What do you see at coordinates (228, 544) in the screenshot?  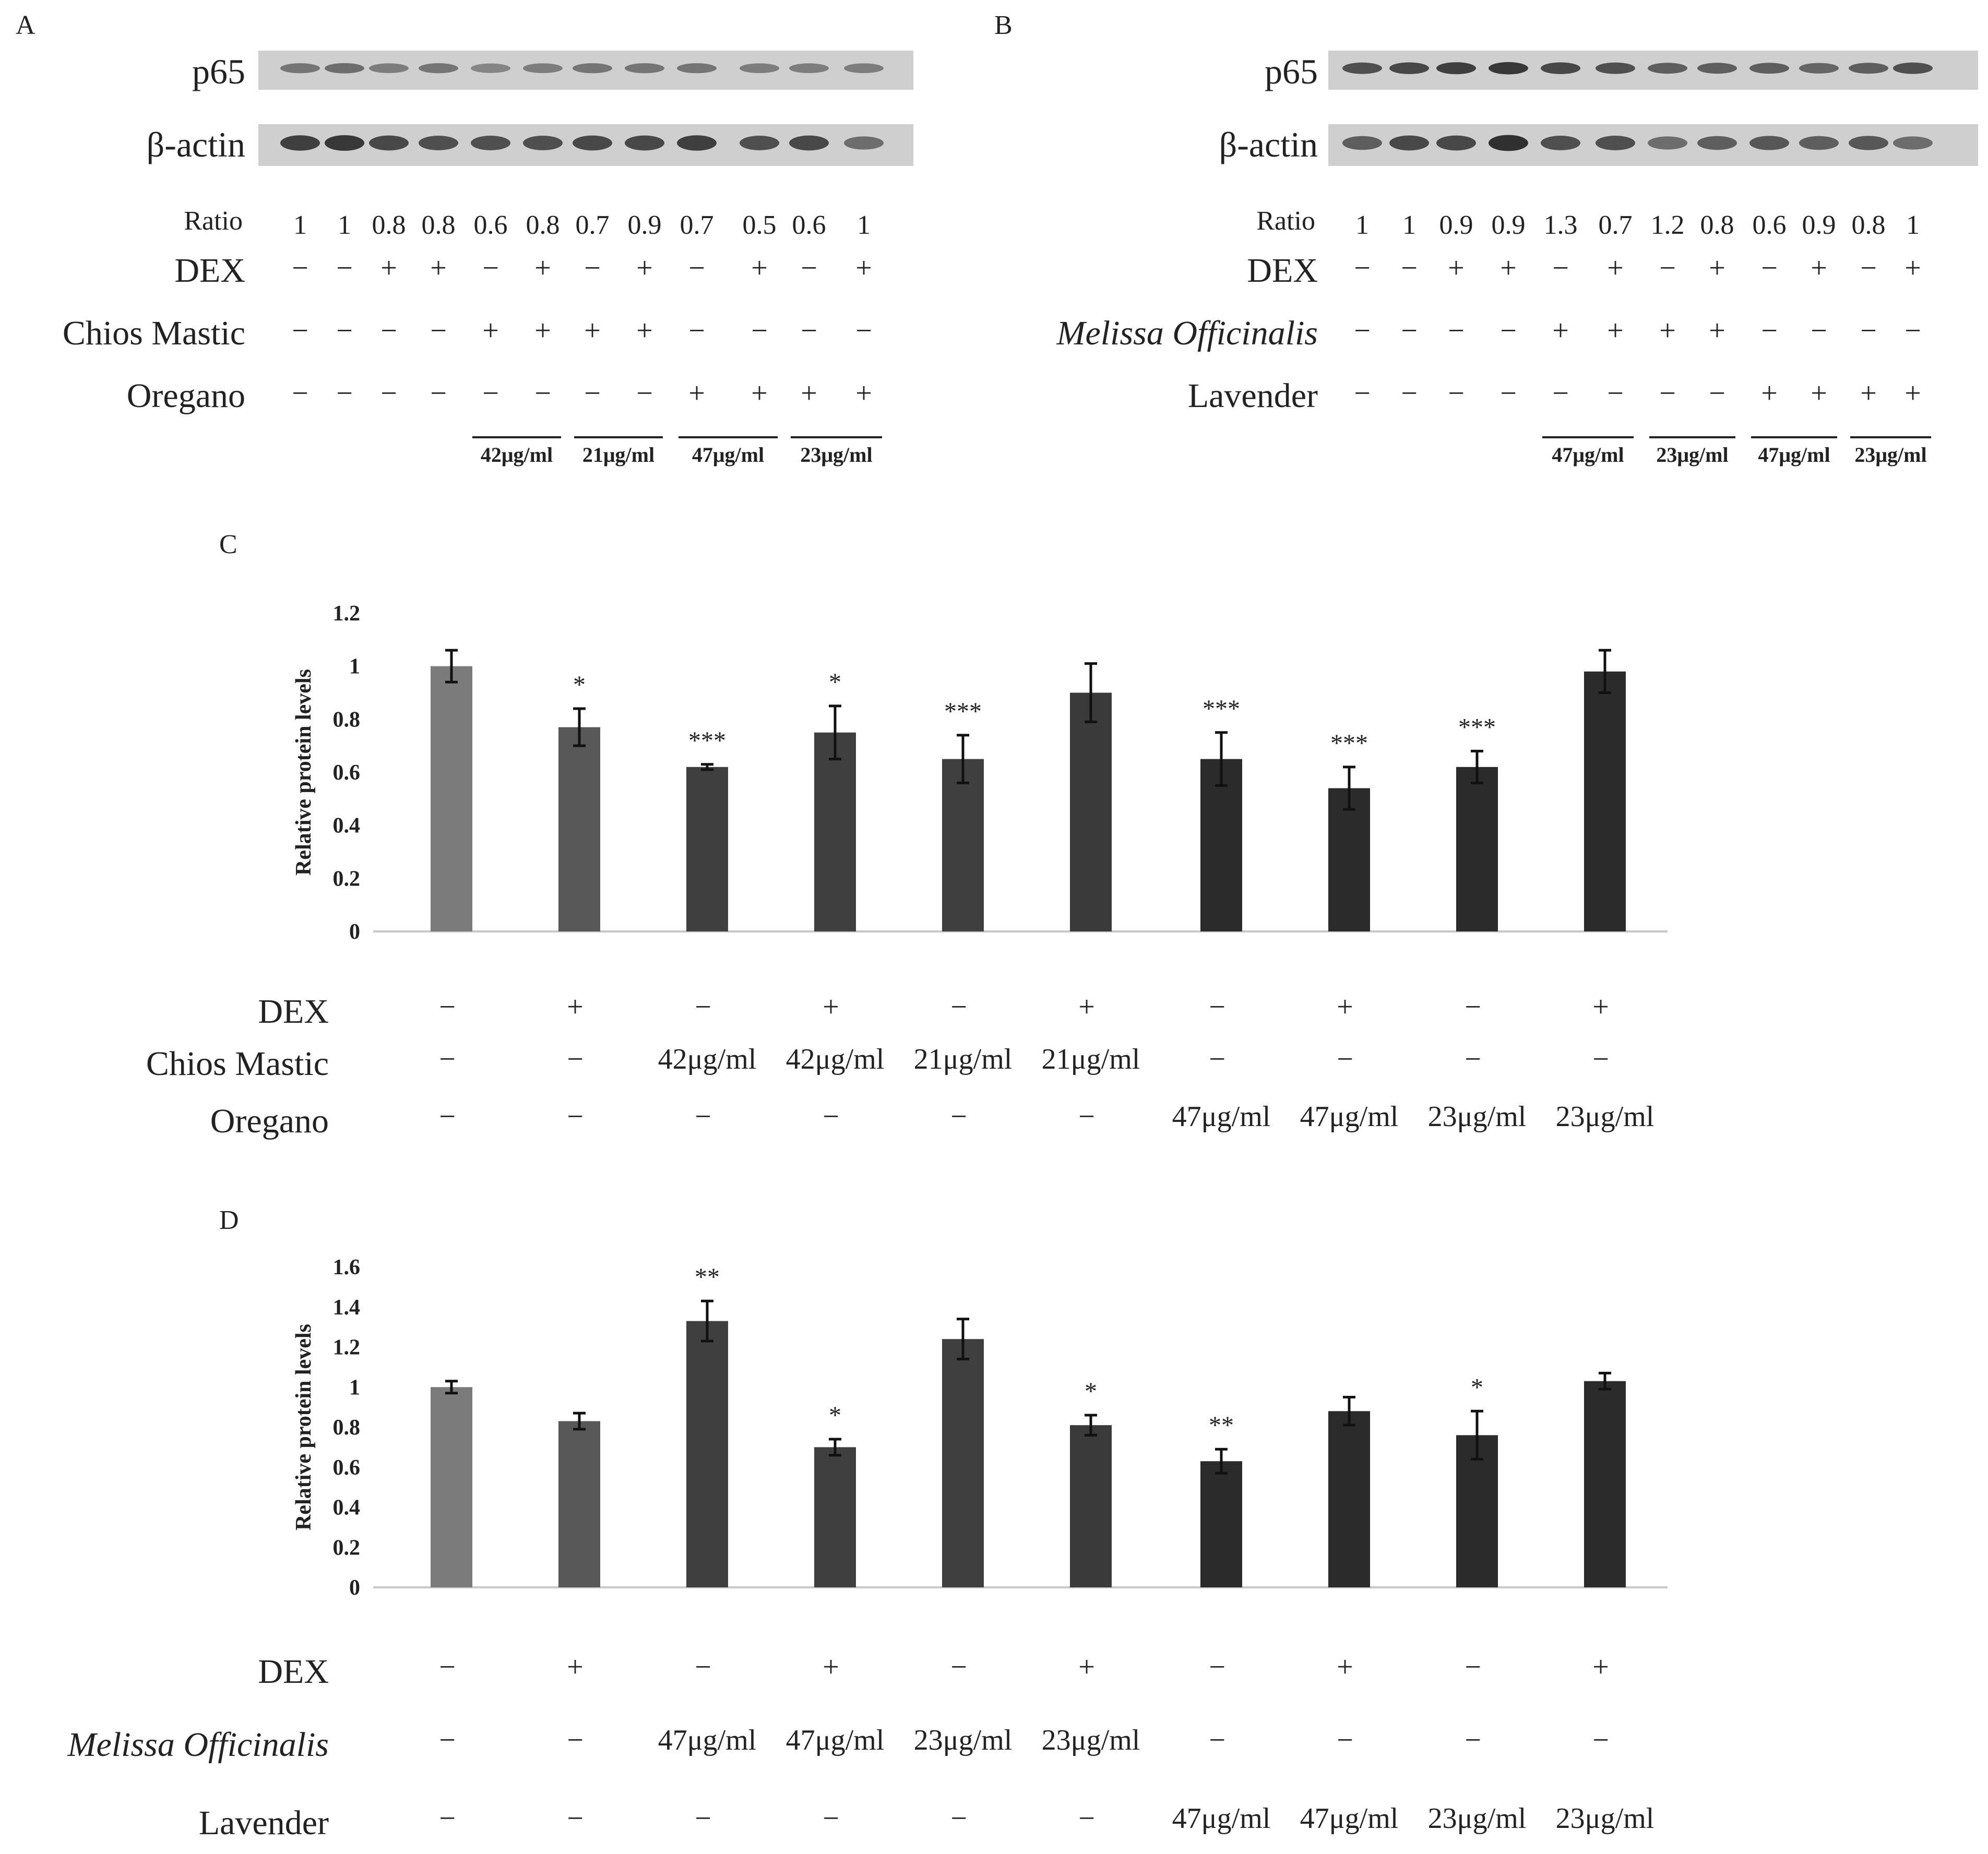 I see `panel-label: C` at bounding box center [228, 544].